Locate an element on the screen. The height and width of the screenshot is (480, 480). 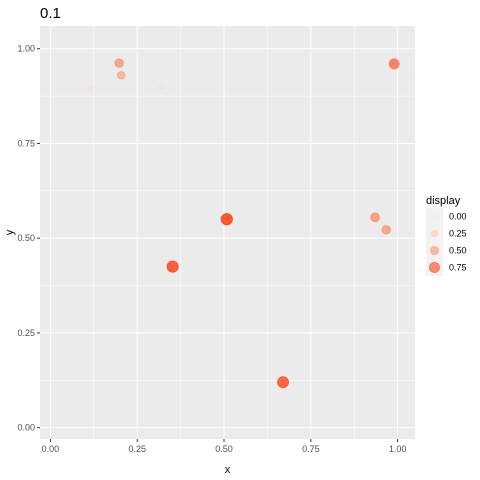
chart-title: 0.1 is located at coordinates (50, 13).